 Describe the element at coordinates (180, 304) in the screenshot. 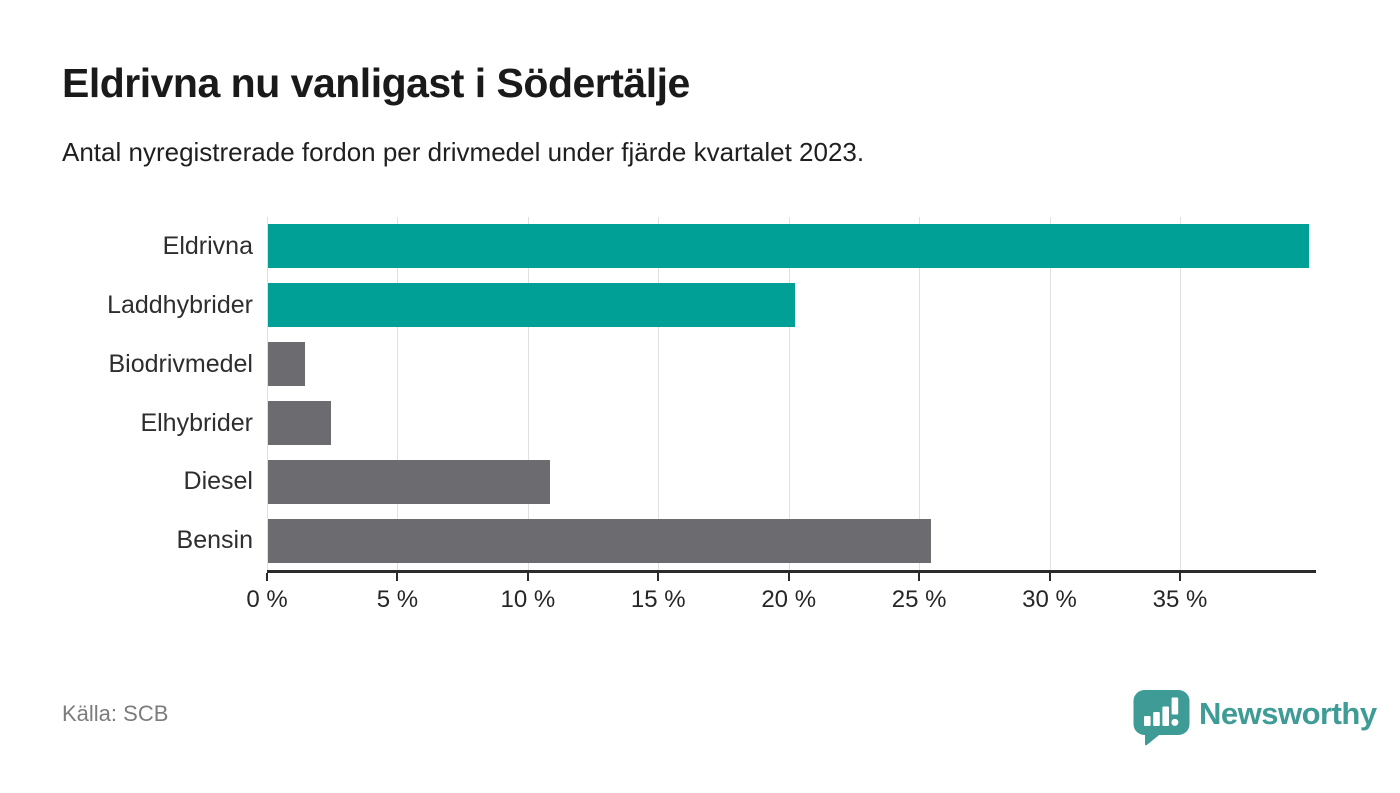

I see `category-label-laddhybrider: Laddhybrider` at that location.